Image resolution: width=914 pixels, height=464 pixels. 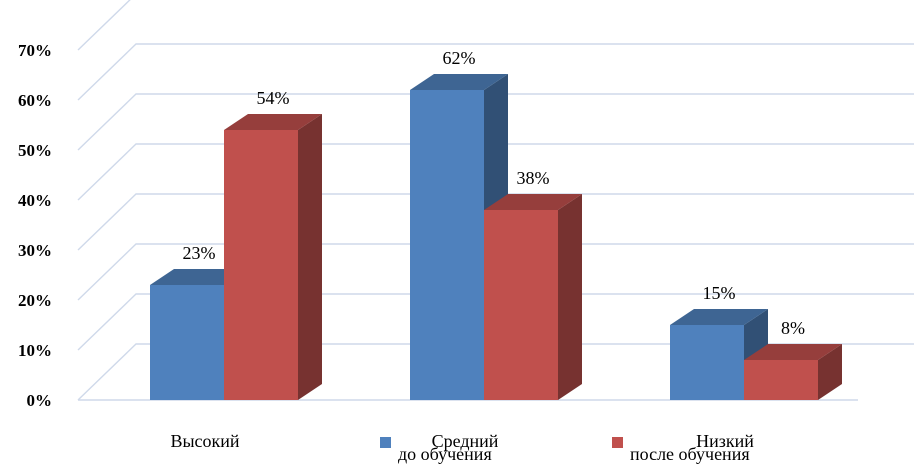 I want to click on y-tick-label: 70%, so click(x=35, y=50).